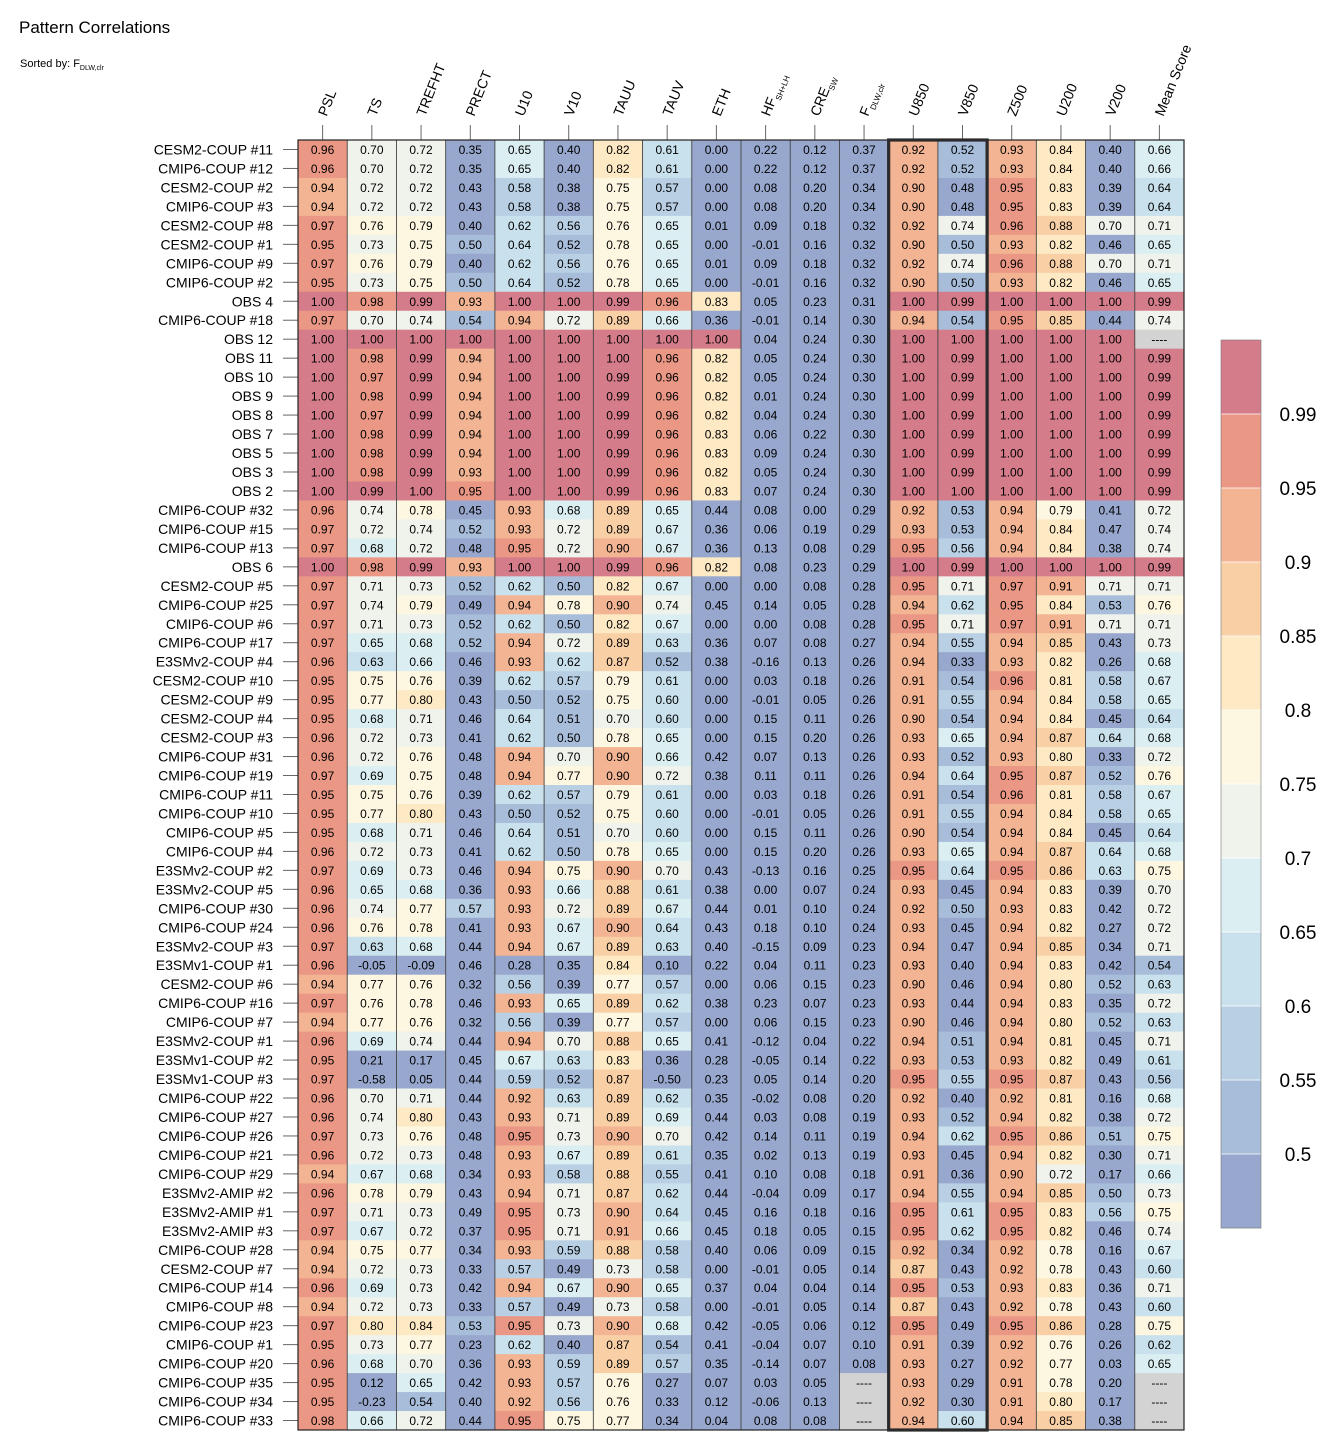 The height and width of the screenshot is (1451, 1333). I want to click on row-label: E3SMv2-AMIP #3, so click(217, 1231).